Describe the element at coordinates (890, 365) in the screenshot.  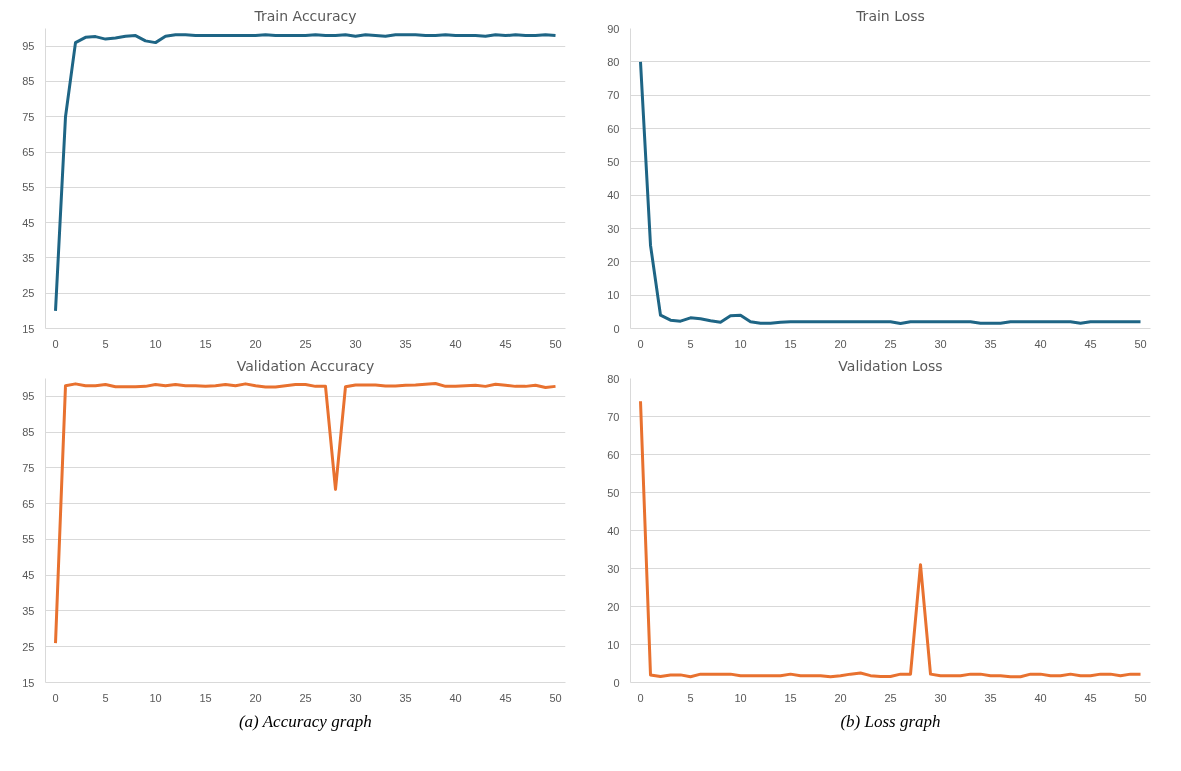
I see `chart-title: Validation Loss` at that location.